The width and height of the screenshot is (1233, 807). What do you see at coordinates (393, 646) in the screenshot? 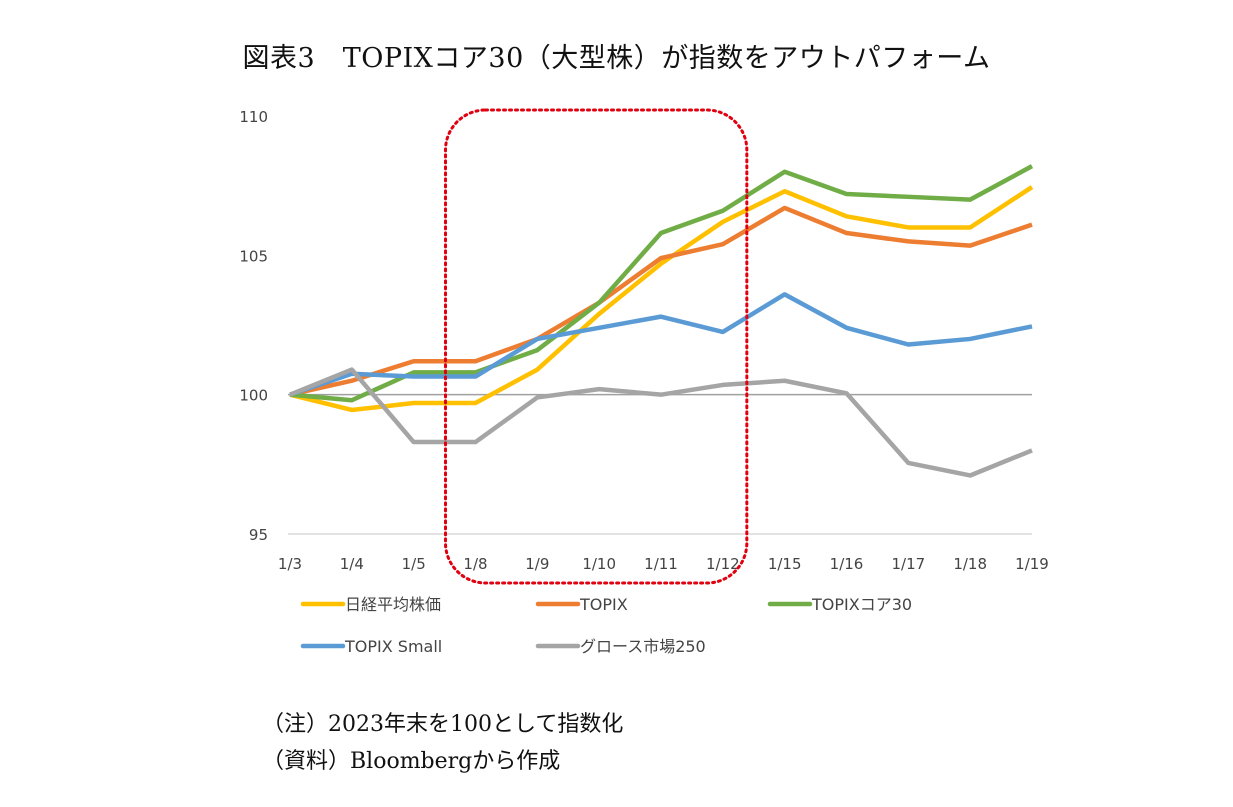
I see `legend-label: TOPIX Small` at bounding box center [393, 646].